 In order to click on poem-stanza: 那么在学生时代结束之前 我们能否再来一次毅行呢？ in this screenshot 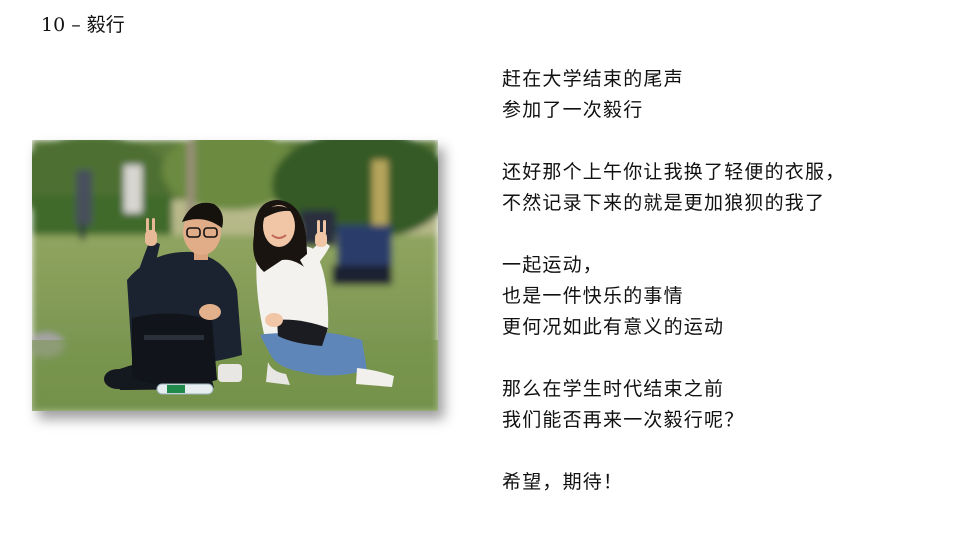, I will do `click(722, 405)`.